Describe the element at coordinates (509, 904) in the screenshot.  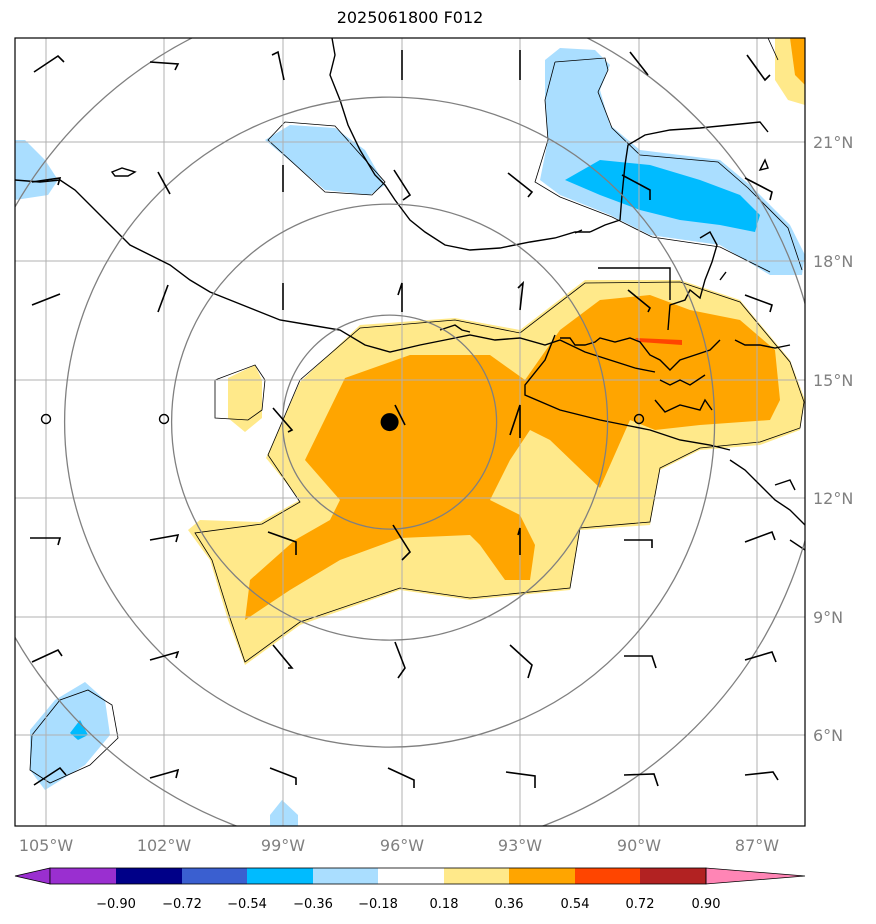
I see `colorbar-label: 0.36` at that location.